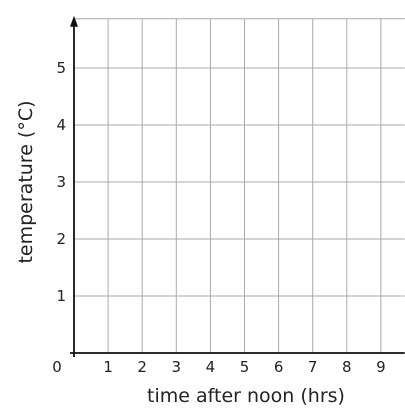 The width and height of the screenshot is (405, 408). Describe the element at coordinates (381, 367) in the screenshot. I see `x-tick-label-9: 9` at that location.